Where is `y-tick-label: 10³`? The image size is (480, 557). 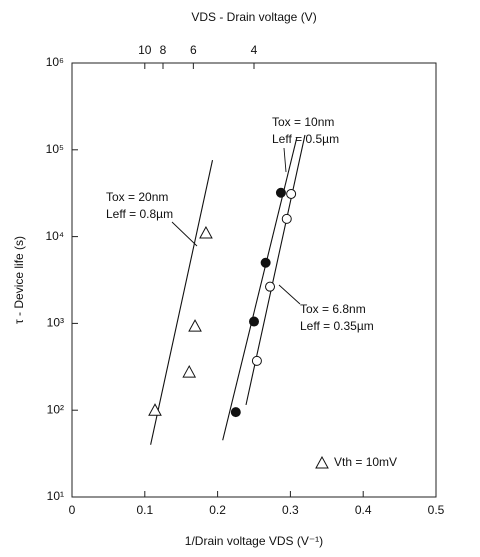 y-tick-label: 10³ is located at coordinates (55, 323).